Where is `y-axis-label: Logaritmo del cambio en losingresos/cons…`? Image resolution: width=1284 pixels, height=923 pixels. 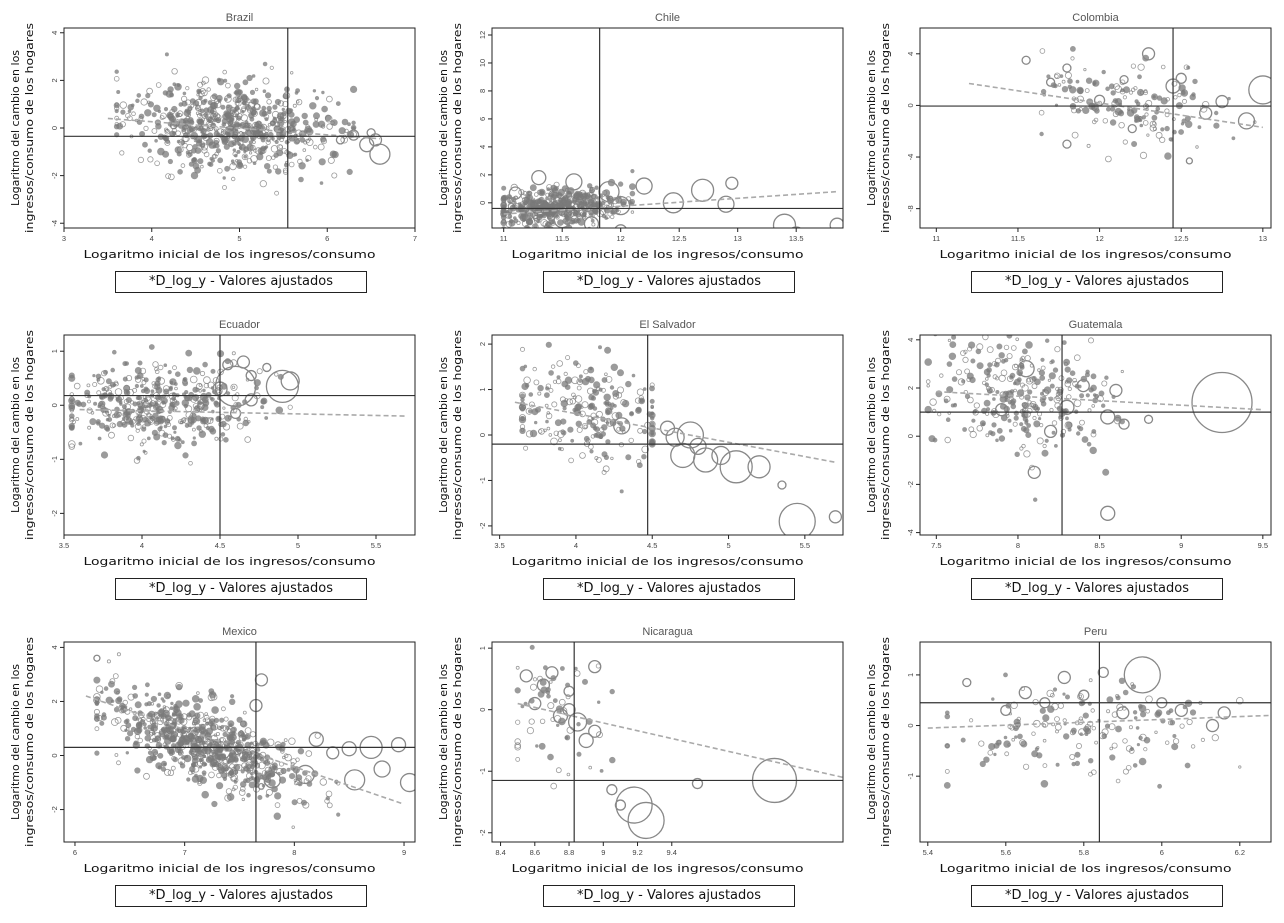 y-axis-label: Logaritmo del cambio en losingresos/cons… is located at coordinates (22, 742).